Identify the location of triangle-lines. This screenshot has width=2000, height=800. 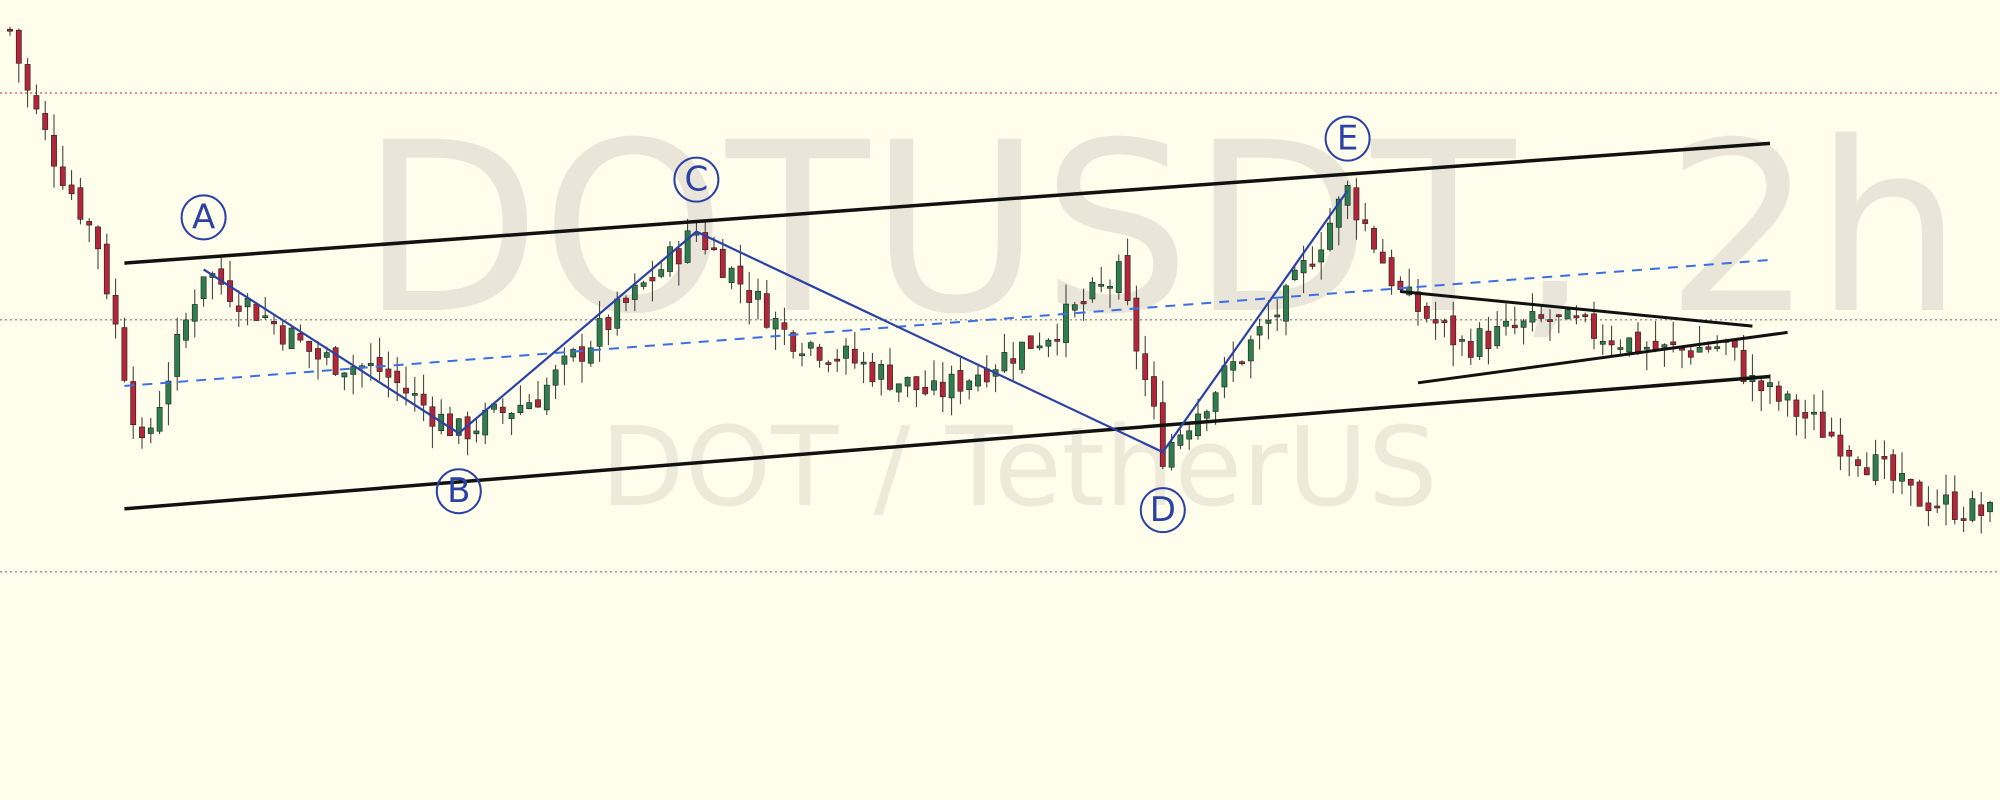
(1594, 337).